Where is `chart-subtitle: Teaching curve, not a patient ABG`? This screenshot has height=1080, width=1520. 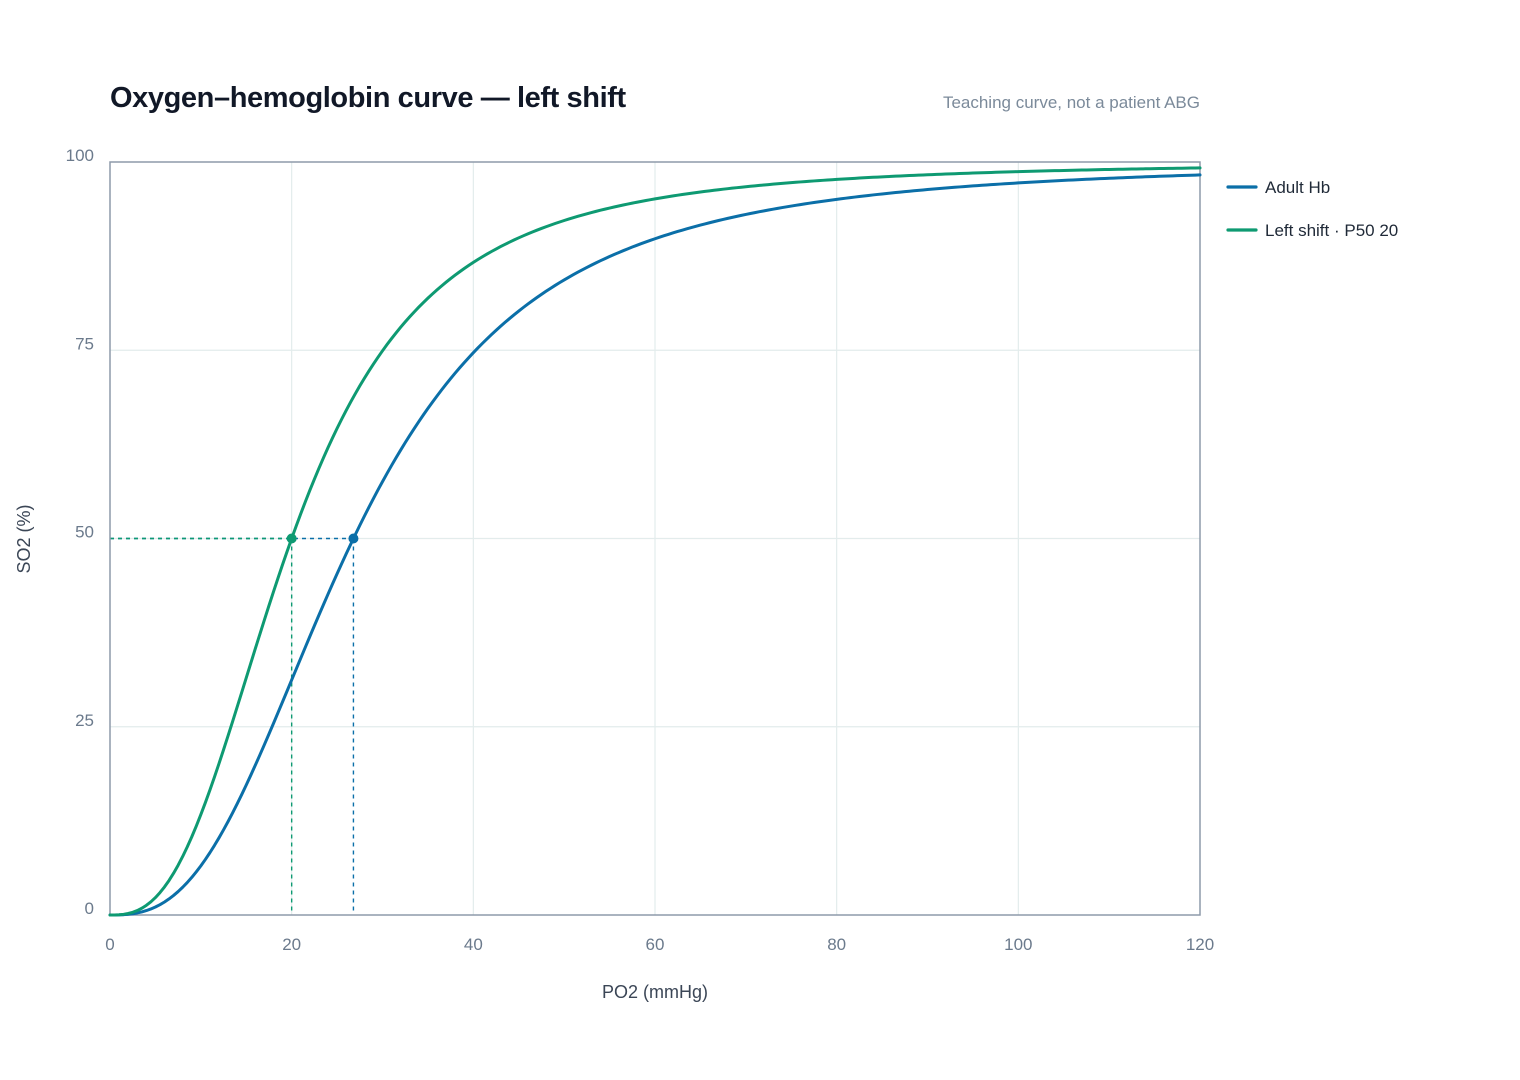
chart-subtitle: Teaching curve, not a patient ABG is located at coordinates (1071, 102).